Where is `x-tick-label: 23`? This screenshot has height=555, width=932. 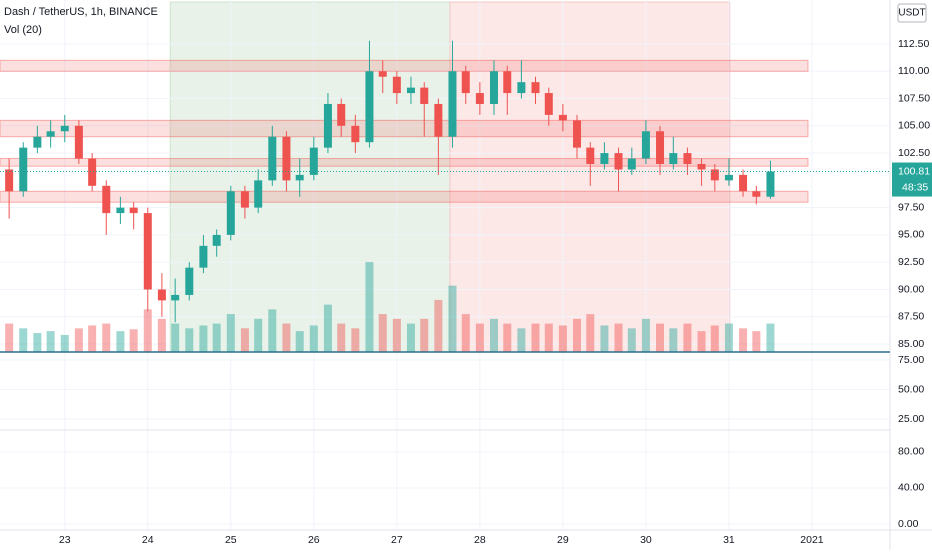
x-tick-label: 23 is located at coordinates (65, 540).